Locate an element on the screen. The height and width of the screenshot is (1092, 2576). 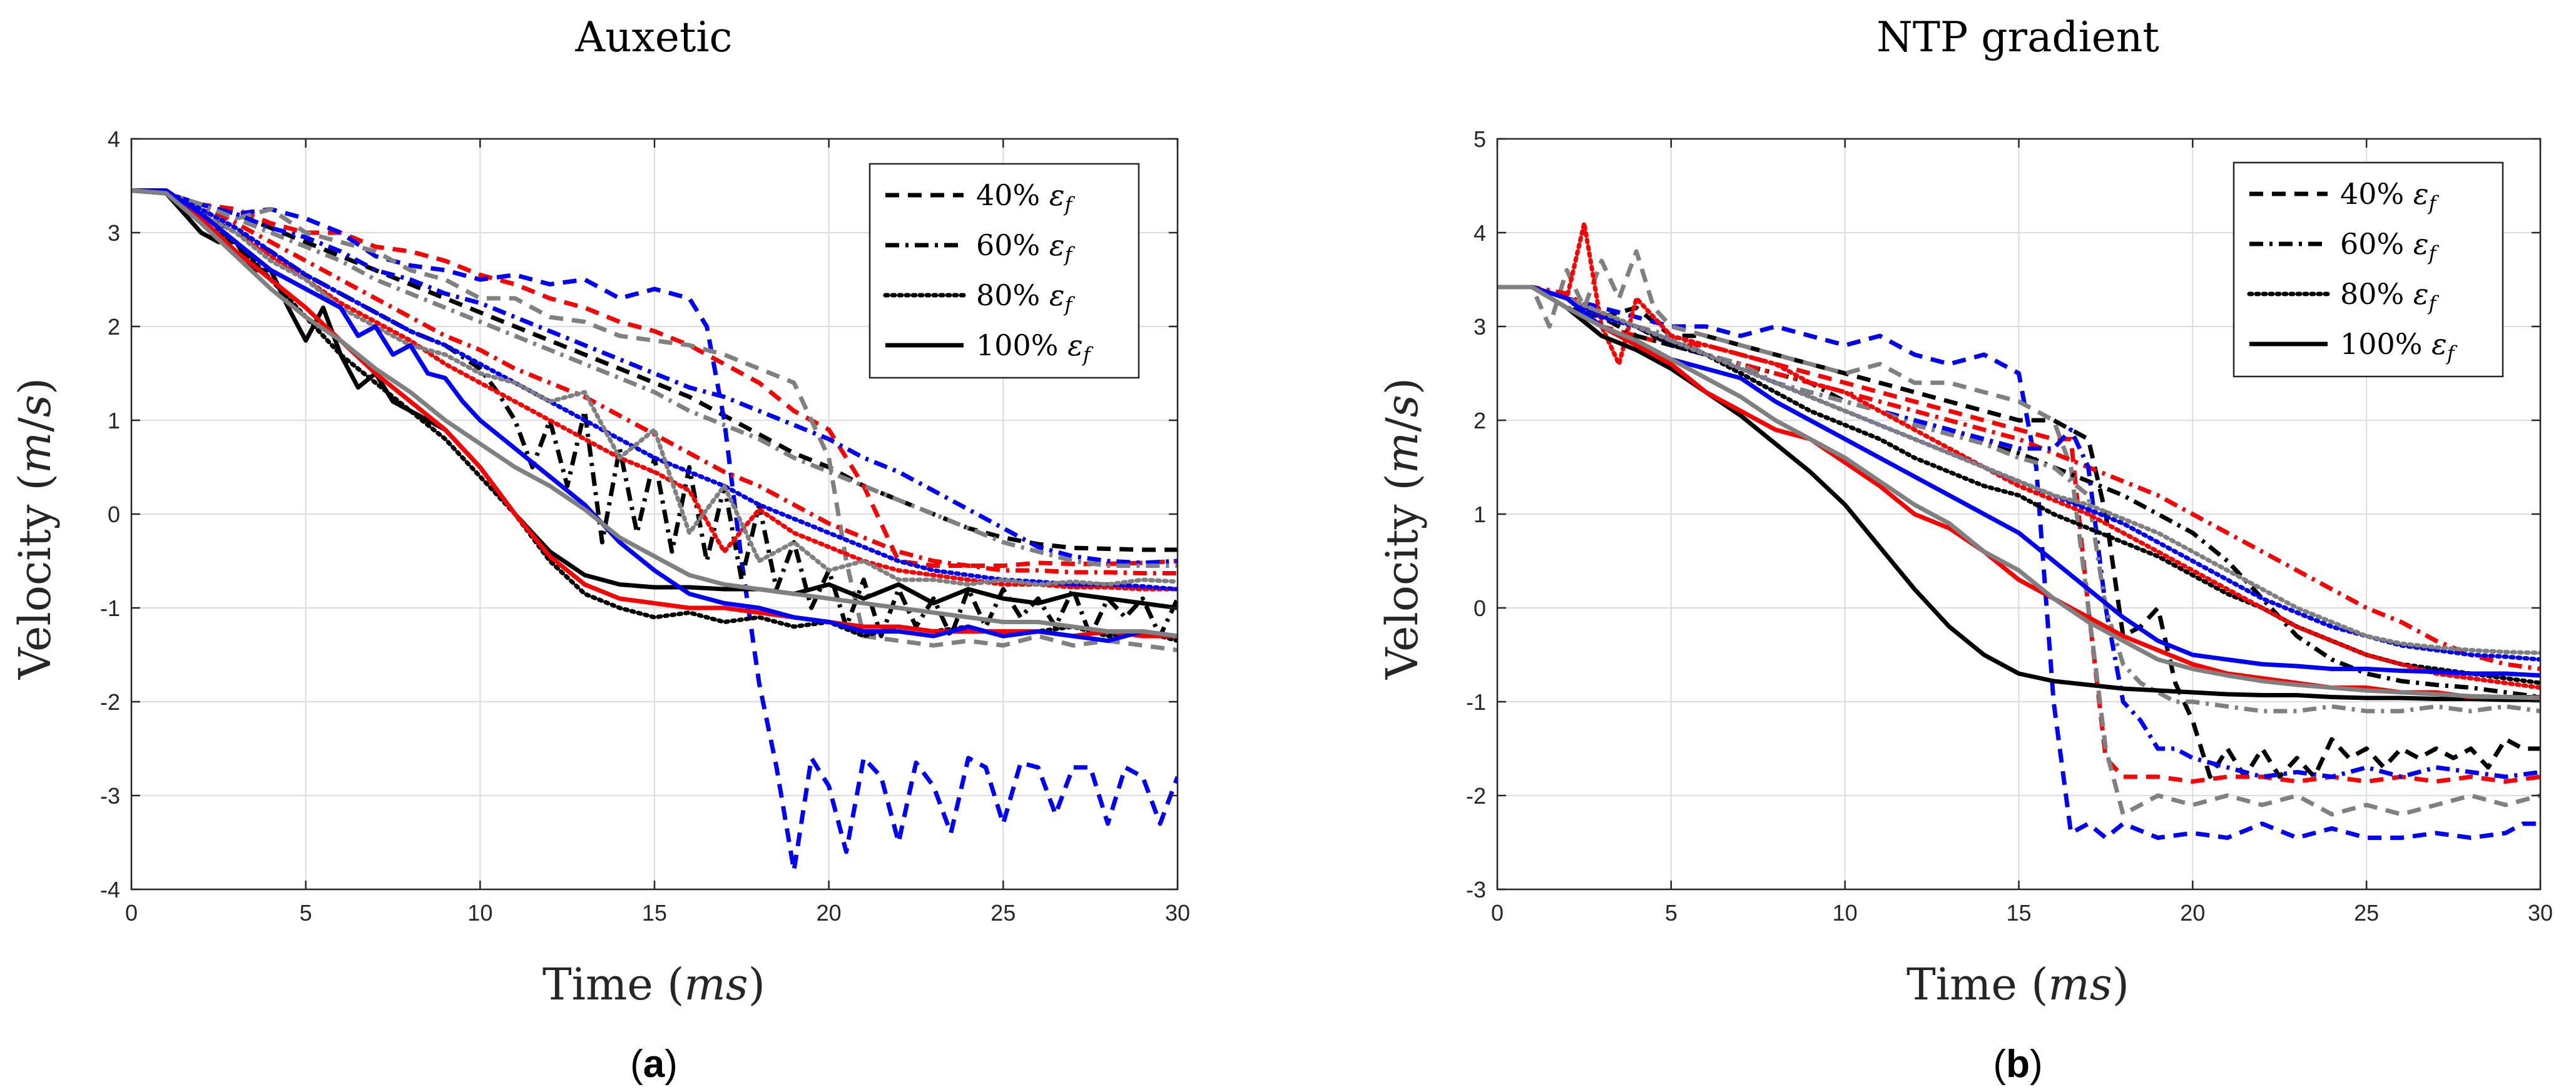
series-line-60-blue is located at coordinates (654, 377).